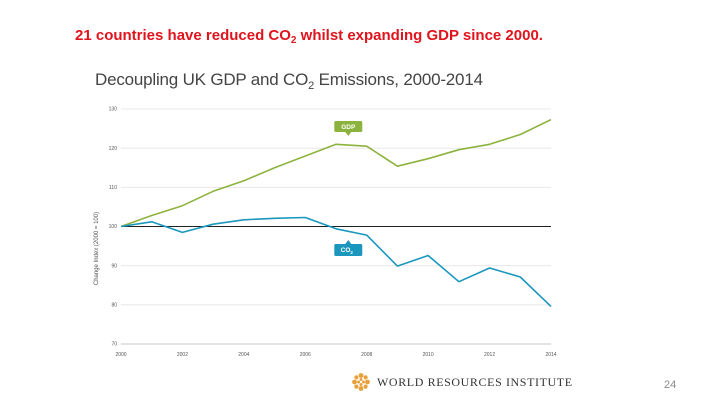  I want to click on y-tick-label-130: 130, so click(113, 110).